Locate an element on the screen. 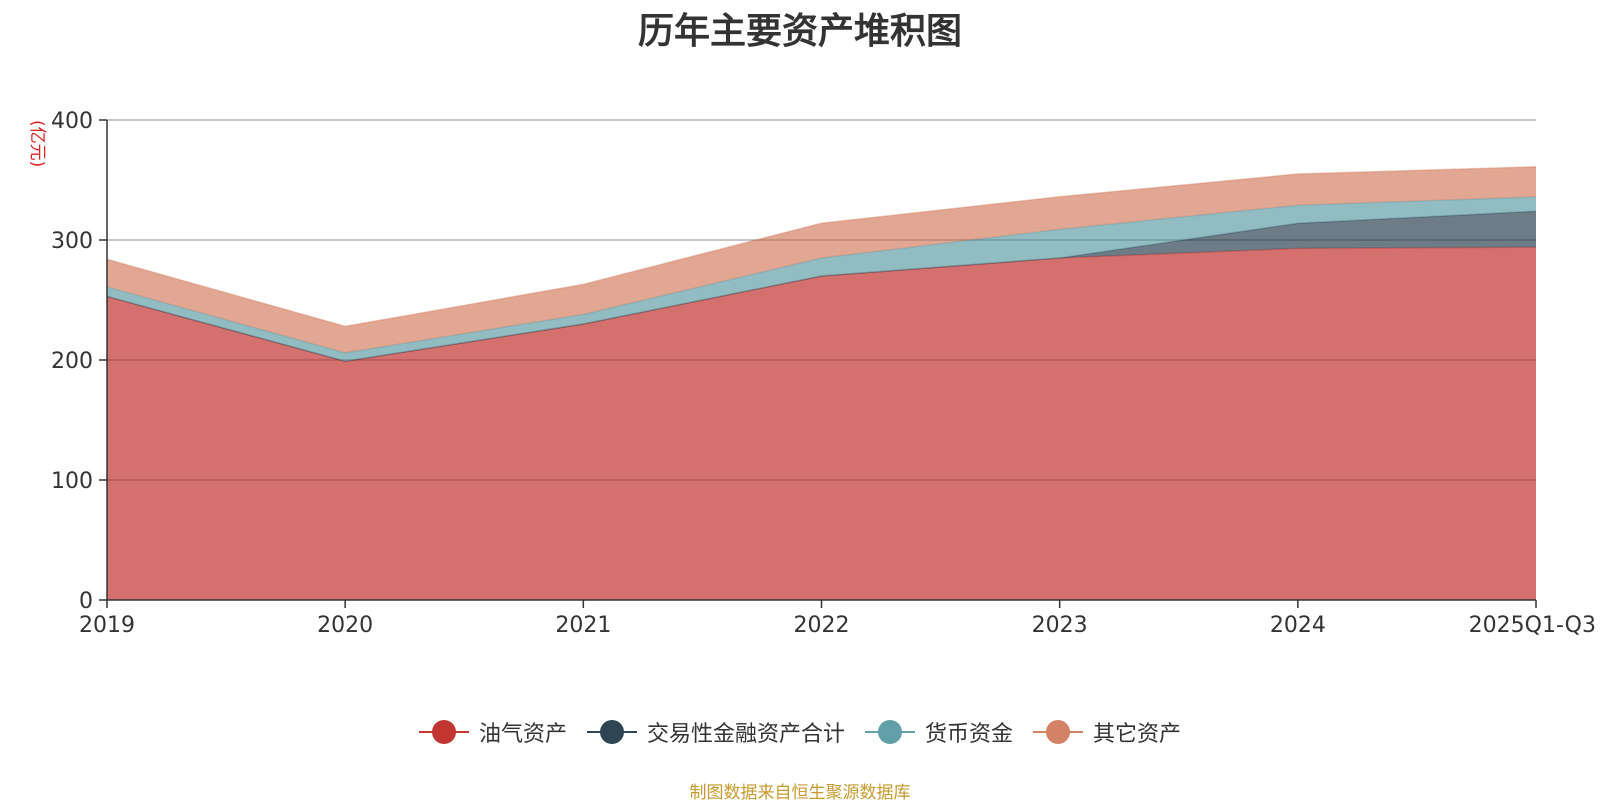 This screenshot has height=803, width=1600. chart-legend: 油气资产 交易性金融资产合计 货币资金 其它资产 is located at coordinates (800, 732).